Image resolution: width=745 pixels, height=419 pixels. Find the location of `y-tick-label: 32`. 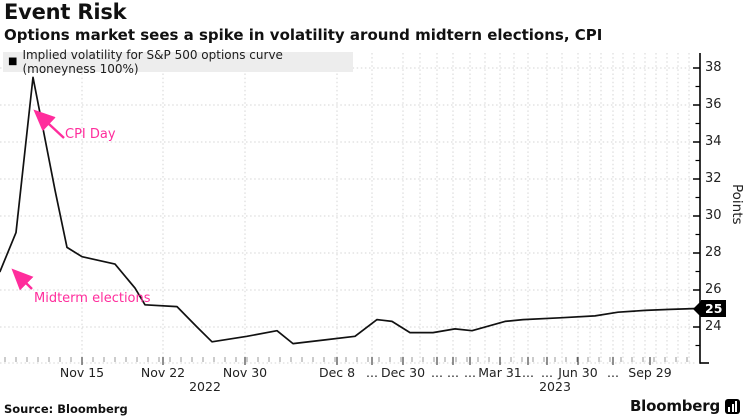

y-tick-label: 32 is located at coordinates (713, 178).